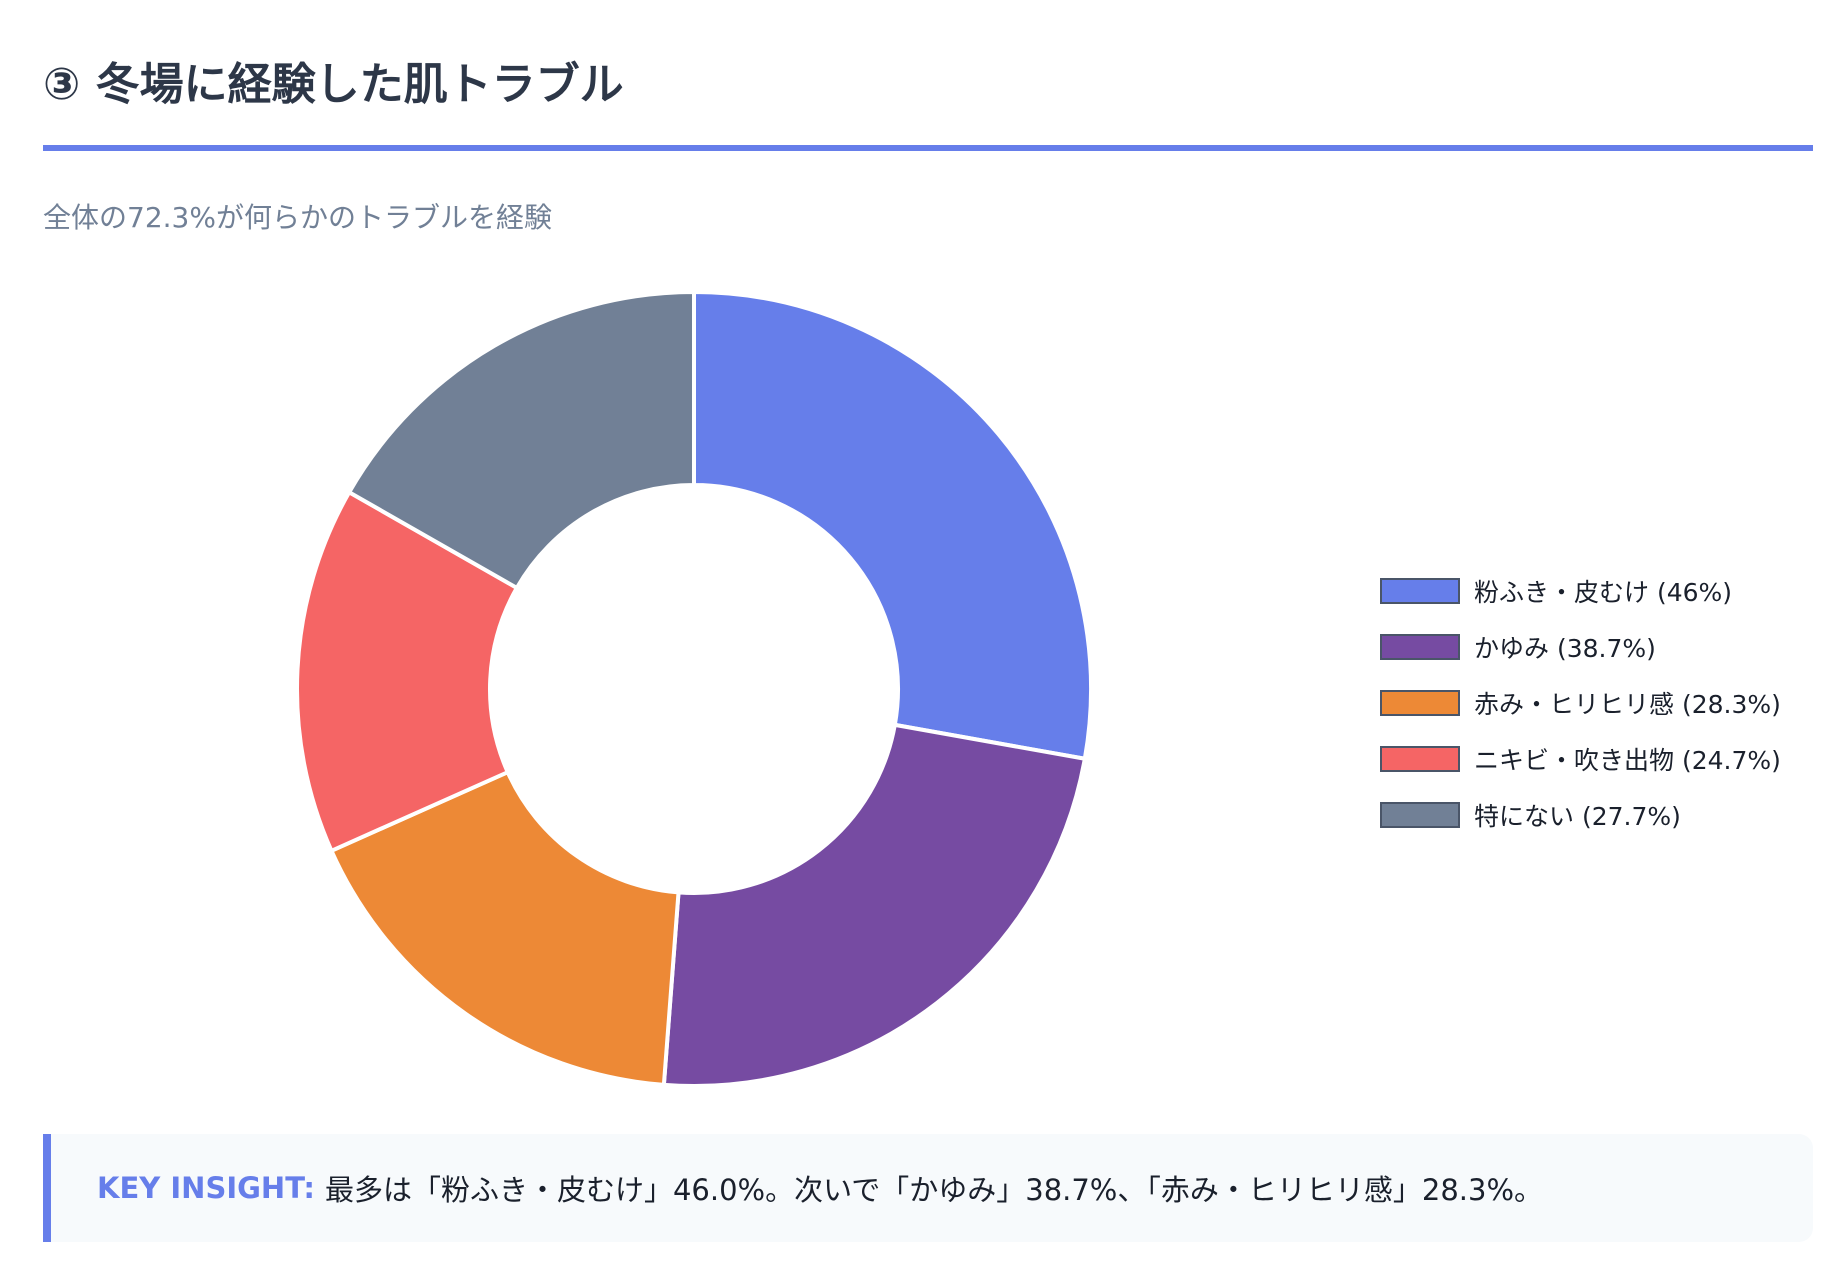  I want to click on legend-label: 粉ふき・皮むけ (46%), so click(1603, 592).